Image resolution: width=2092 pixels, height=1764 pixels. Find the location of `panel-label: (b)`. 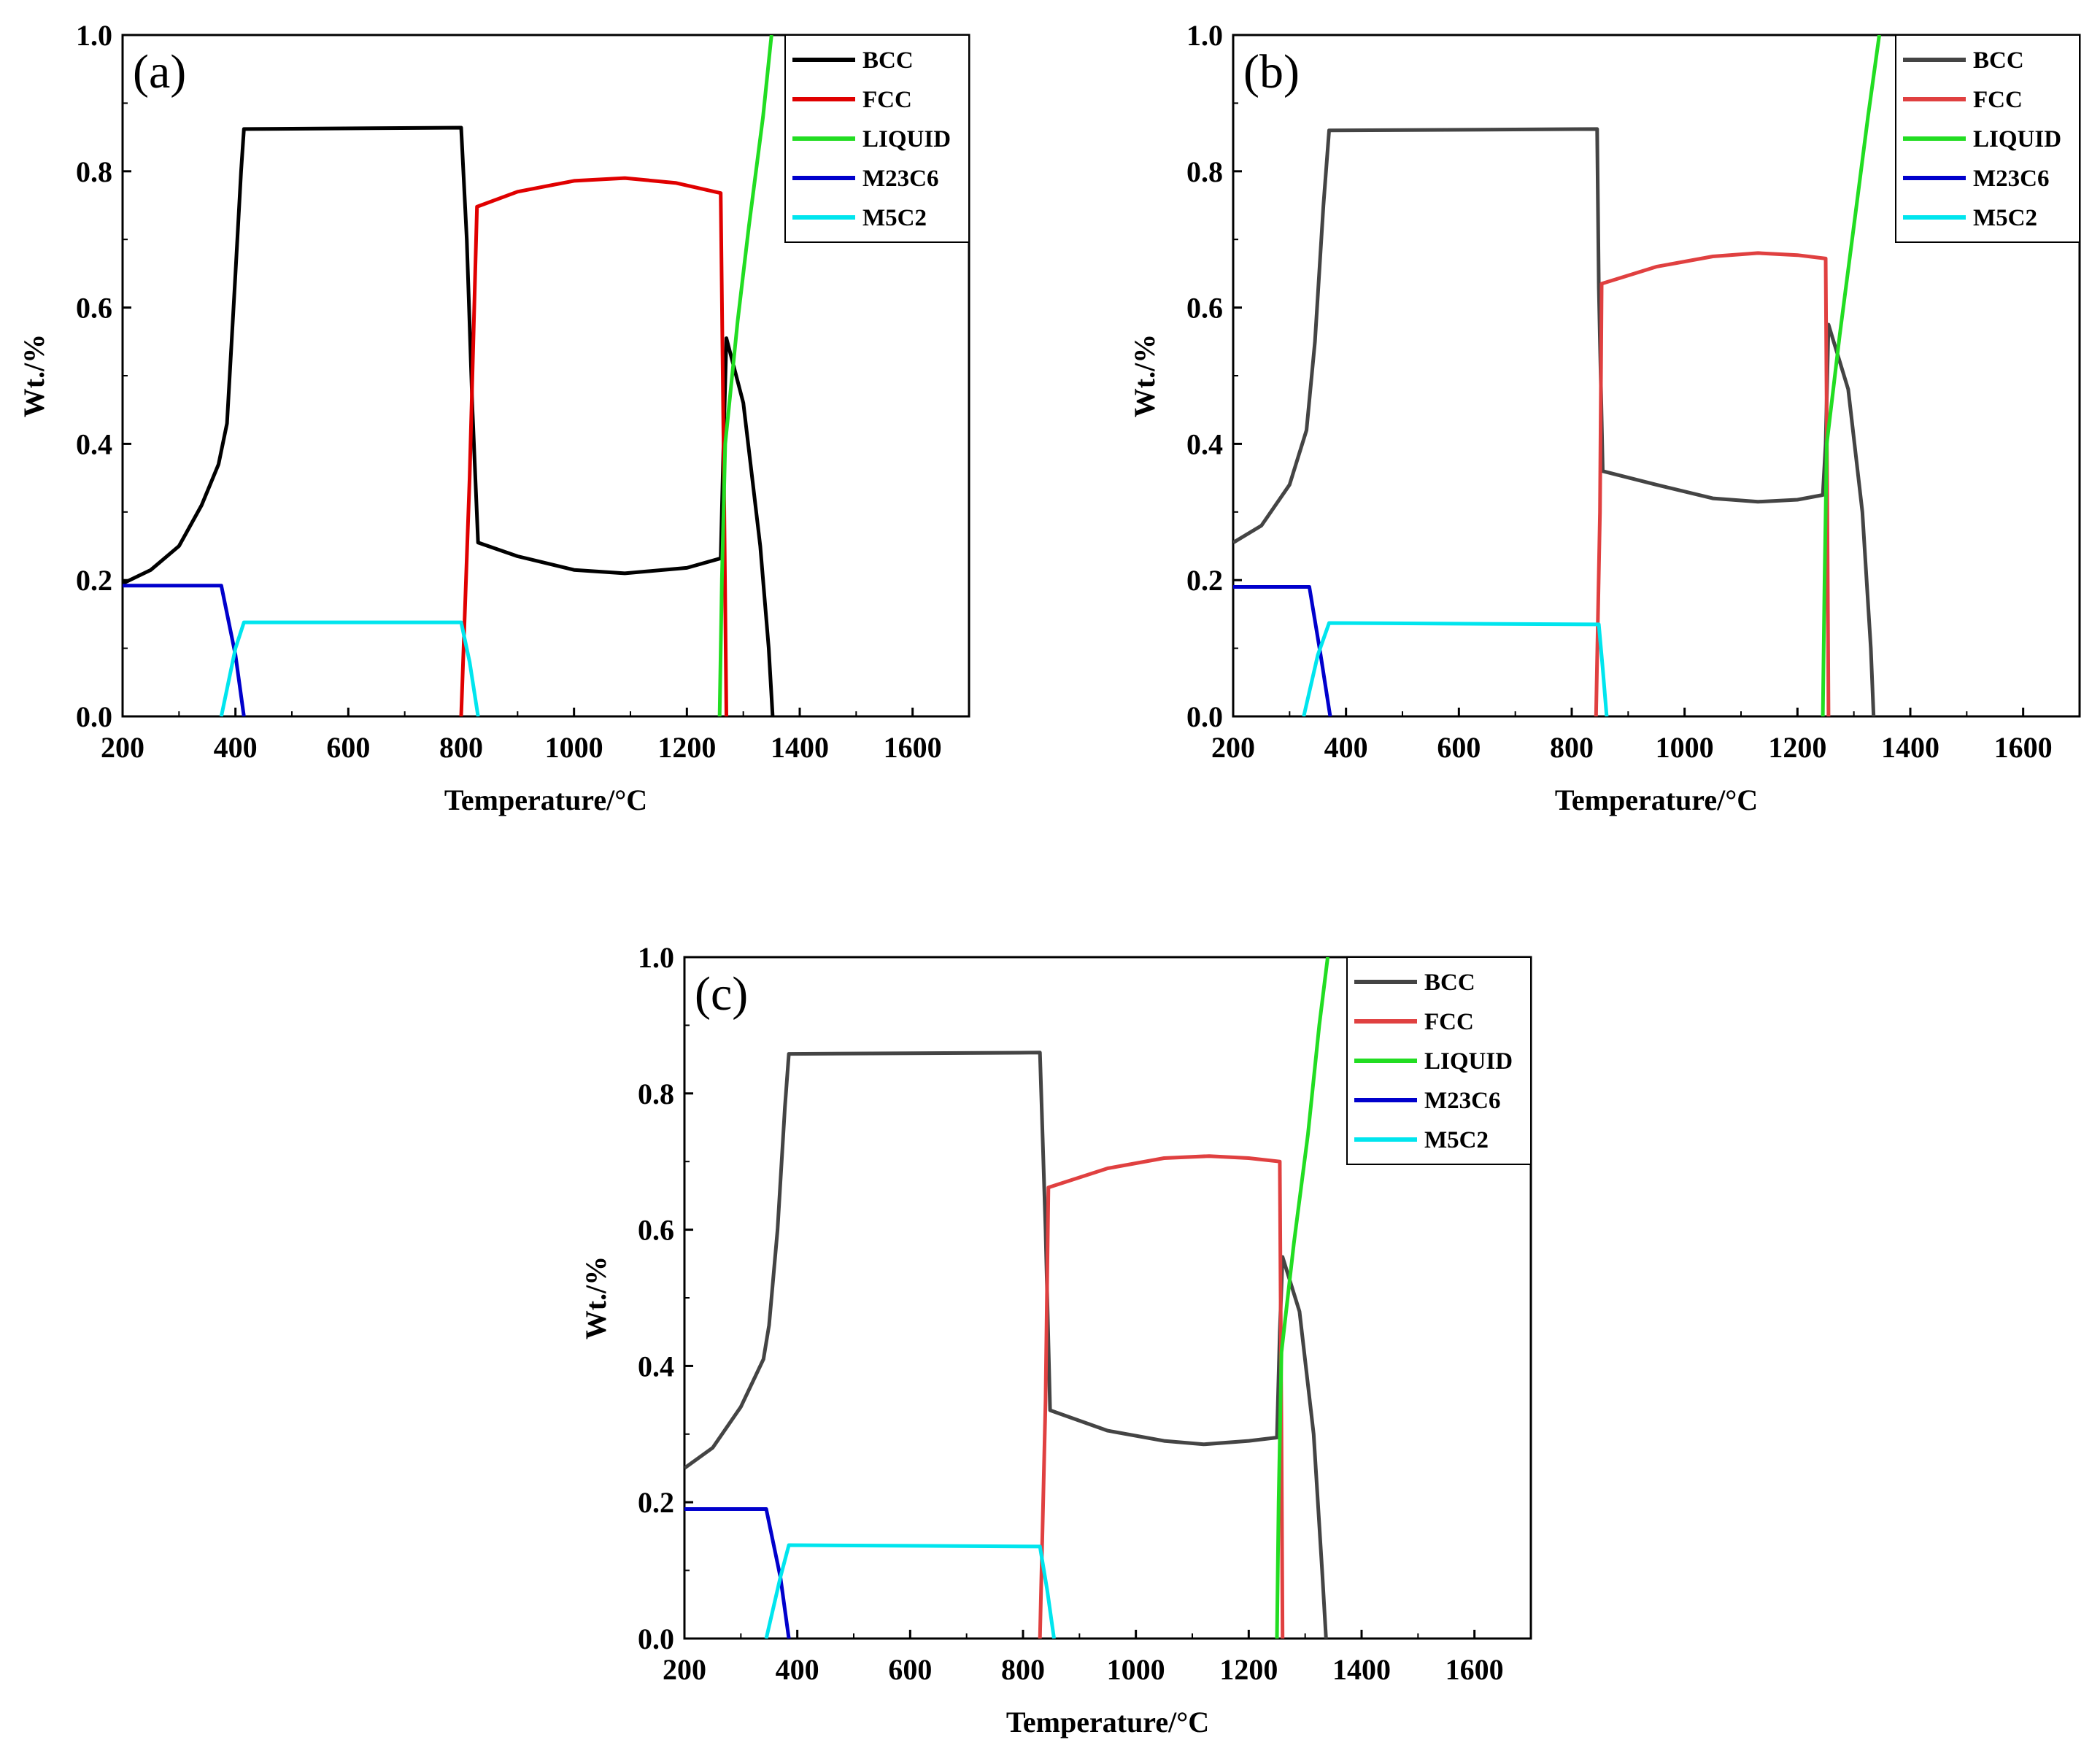

panel-label: (b) is located at coordinates (1271, 72).